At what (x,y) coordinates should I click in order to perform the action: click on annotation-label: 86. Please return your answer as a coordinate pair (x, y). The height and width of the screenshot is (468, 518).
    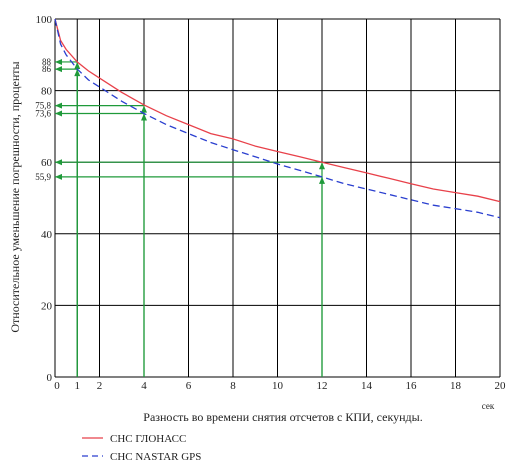
    Looking at the image, I should click on (47, 69).